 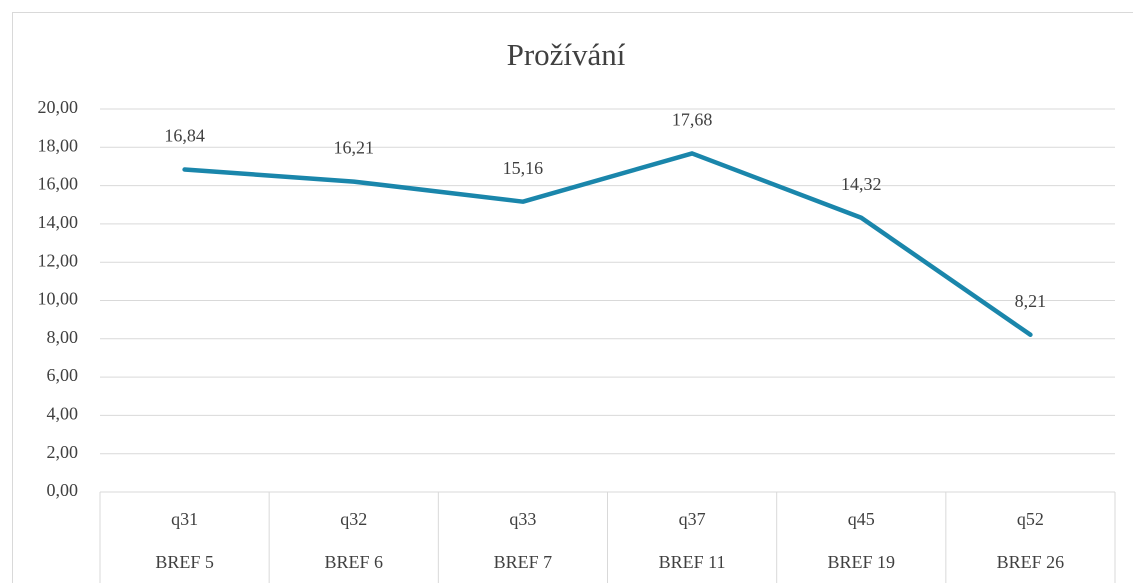 What do you see at coordinates (523, 168) in the screenshot?
I see `data-label: 15,16` at bounding box center [523, 168].